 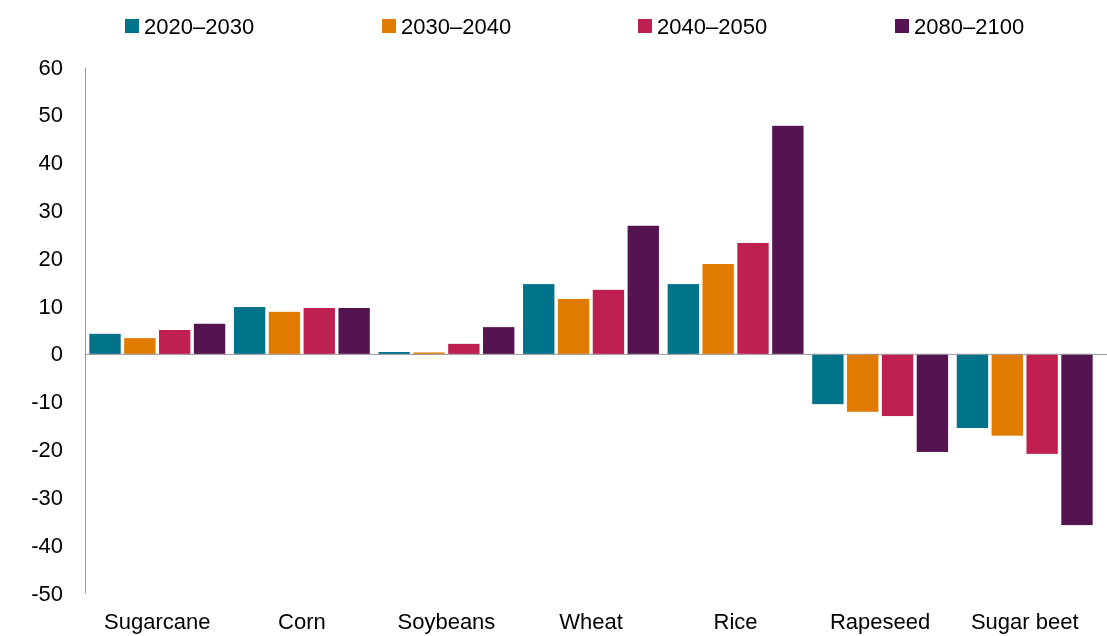 What do you see at coordinates (50, 163) in the screenshot?
I see `y-tick-label: 40` at bounding box center [50, 163].